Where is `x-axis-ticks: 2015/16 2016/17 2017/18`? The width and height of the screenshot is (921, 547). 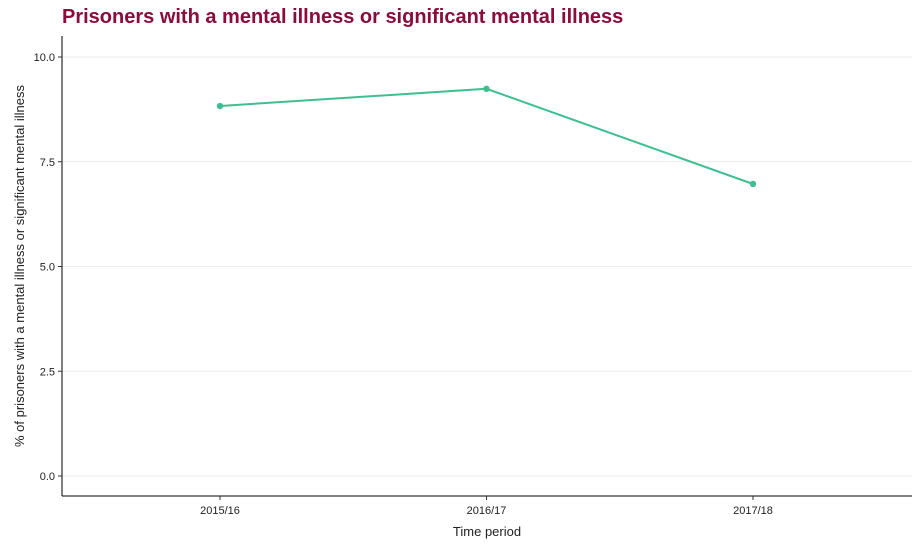 x-axis-ticks: 2015/16 2016/17 2017/18 is located at coordinates (486, 506).